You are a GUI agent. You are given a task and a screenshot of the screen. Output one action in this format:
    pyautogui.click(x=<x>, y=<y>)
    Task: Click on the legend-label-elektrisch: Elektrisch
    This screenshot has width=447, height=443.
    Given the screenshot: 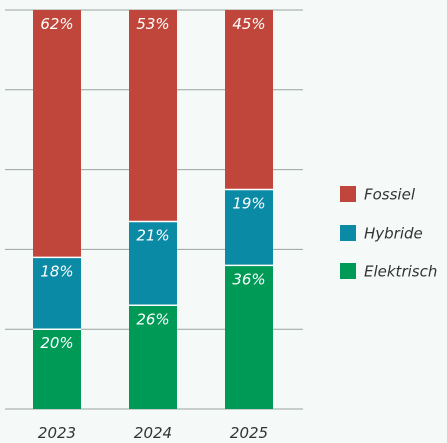 What is the action you would take?
    pyautogui.click(x=400, y=272)
    